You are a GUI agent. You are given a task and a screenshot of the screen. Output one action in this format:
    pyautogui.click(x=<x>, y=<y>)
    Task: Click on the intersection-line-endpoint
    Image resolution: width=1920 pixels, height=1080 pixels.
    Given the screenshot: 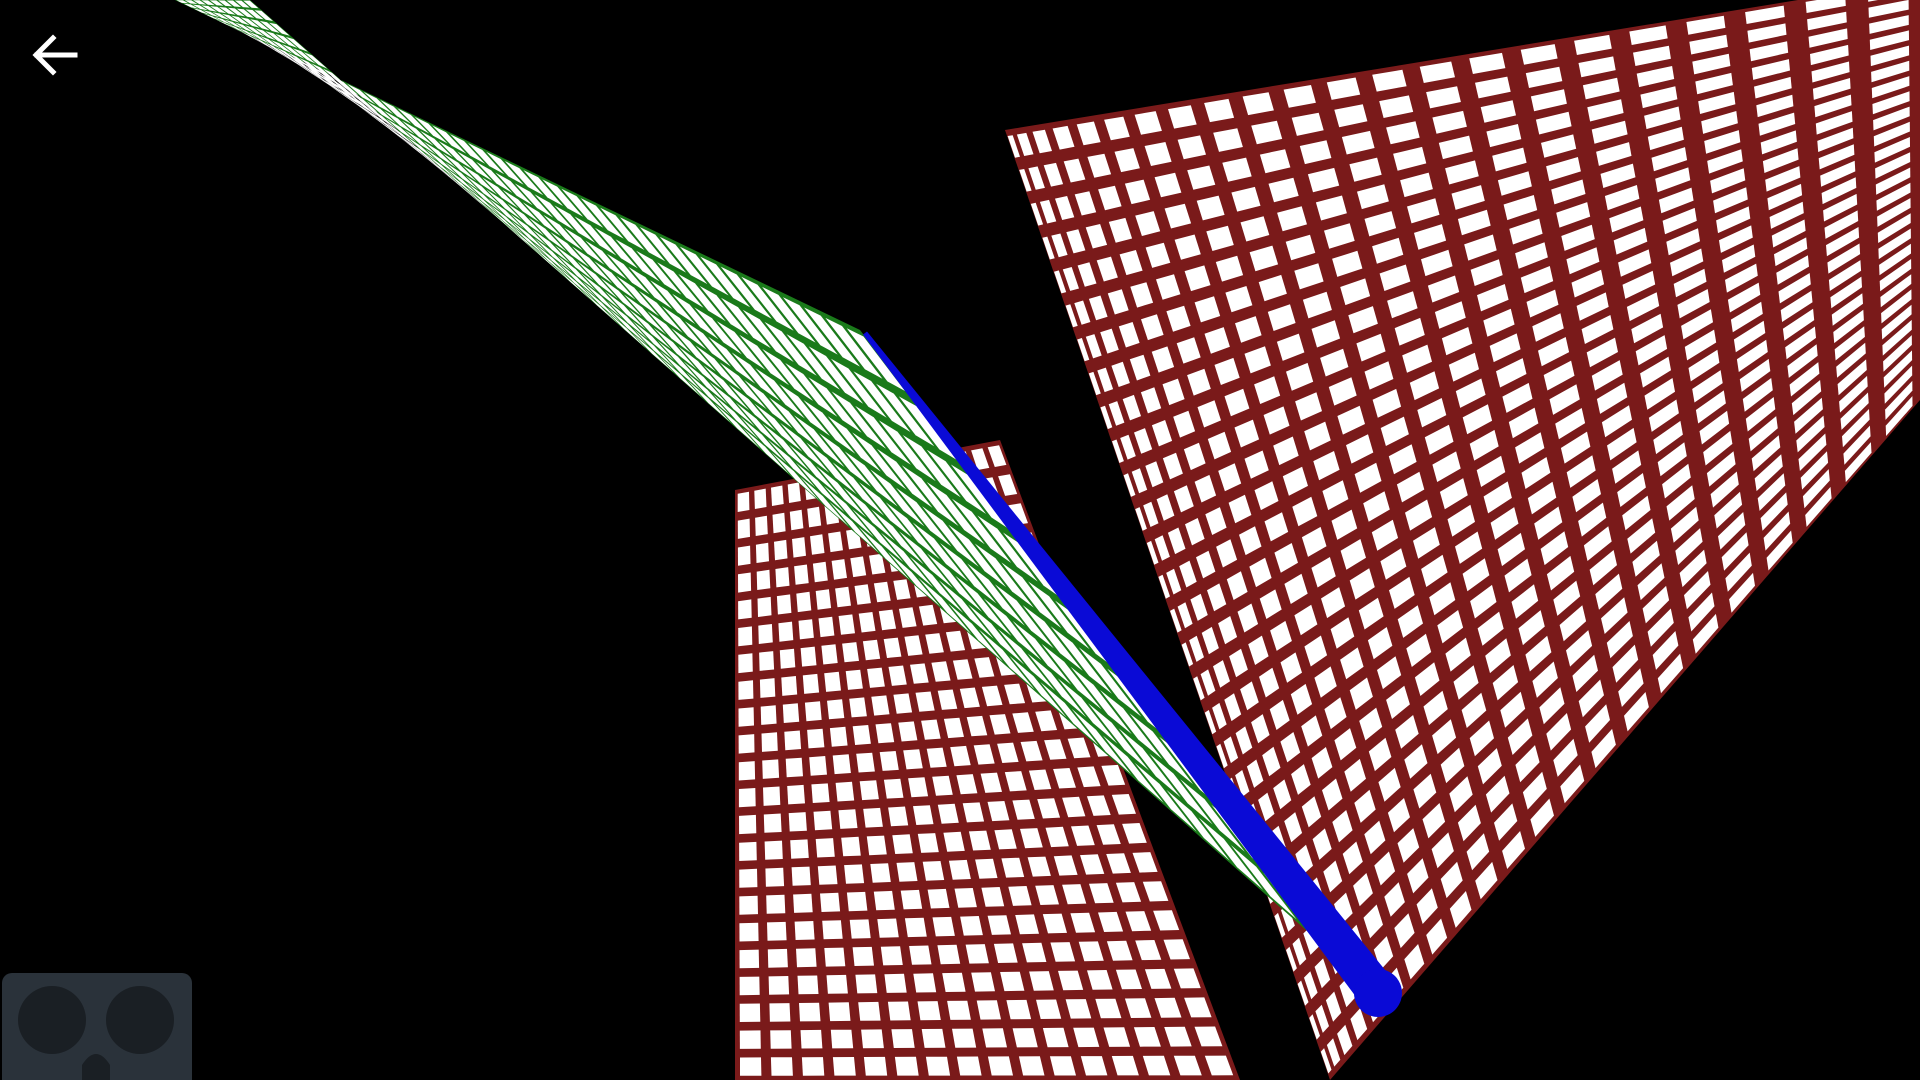 What is the action you would take?
    pyautogui.click(x=1378, y=993)
    